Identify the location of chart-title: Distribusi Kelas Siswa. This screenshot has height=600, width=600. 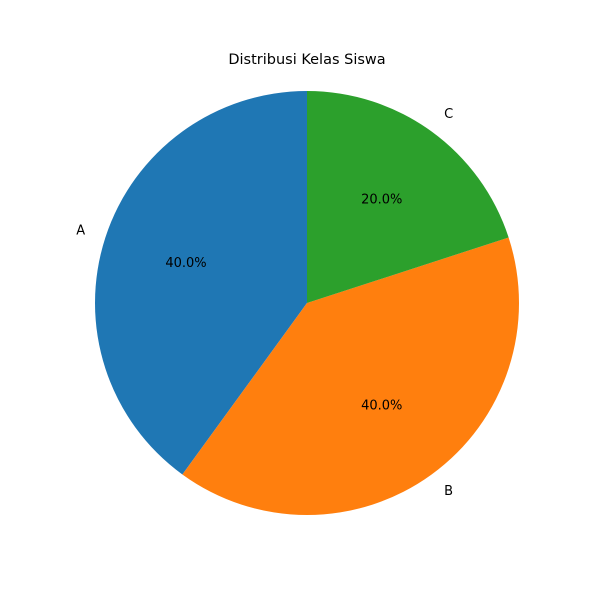
(306, 60).